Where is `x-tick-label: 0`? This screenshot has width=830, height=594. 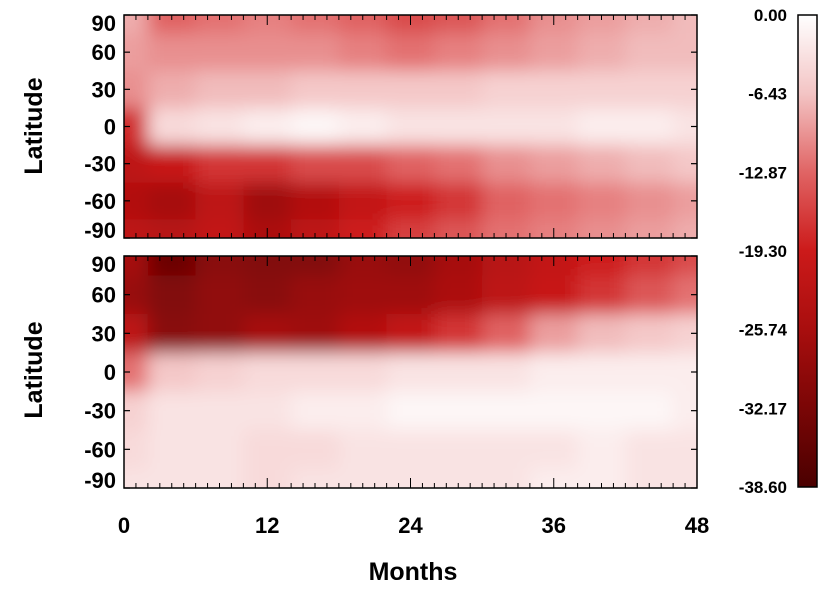 x-tick-label: 0 is located at coordinates (124, 525).